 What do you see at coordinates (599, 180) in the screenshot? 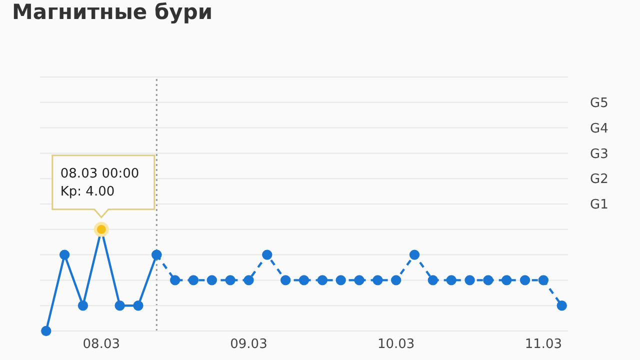
I see `ref-line-label: G2` at bounding box center [599, 180].